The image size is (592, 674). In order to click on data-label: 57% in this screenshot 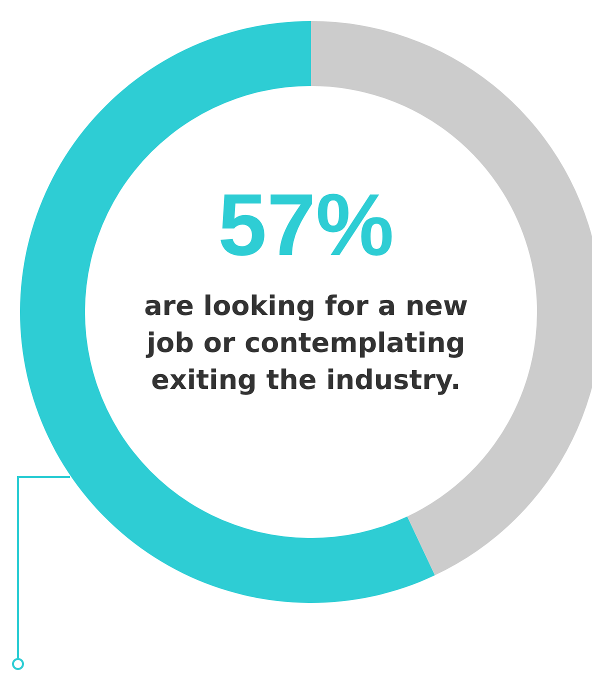, I will do `click(306, 225)`.